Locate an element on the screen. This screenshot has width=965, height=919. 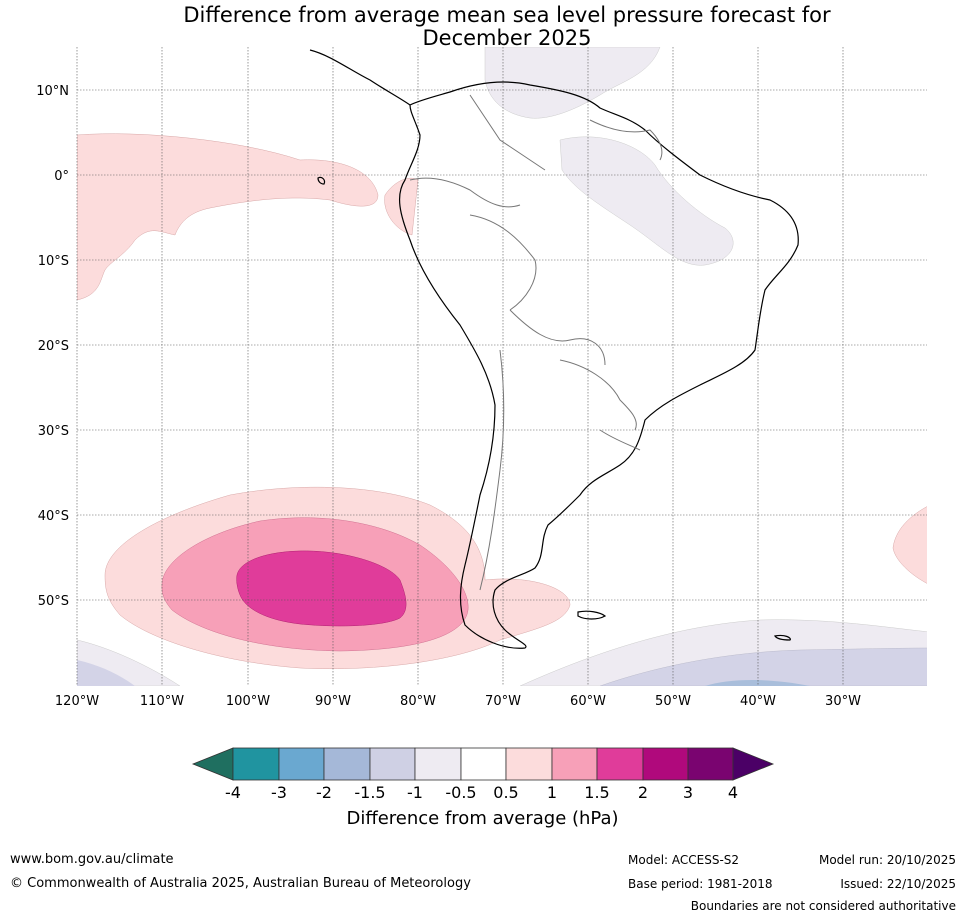
issued-date: Issued: 22/10/2025 is located at coordinates (898, 884).